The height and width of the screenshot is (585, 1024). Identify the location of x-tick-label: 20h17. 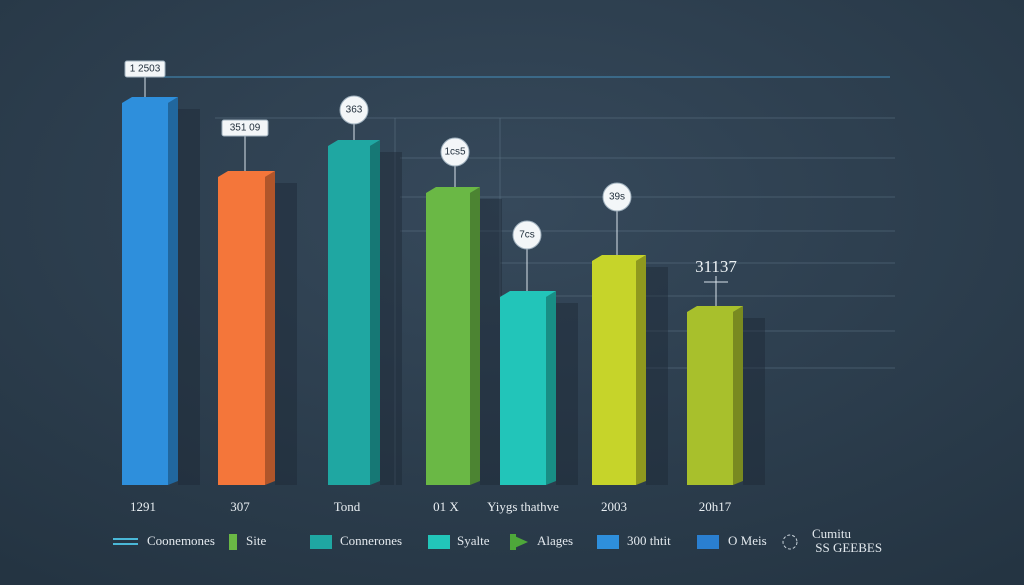
(715, 506).